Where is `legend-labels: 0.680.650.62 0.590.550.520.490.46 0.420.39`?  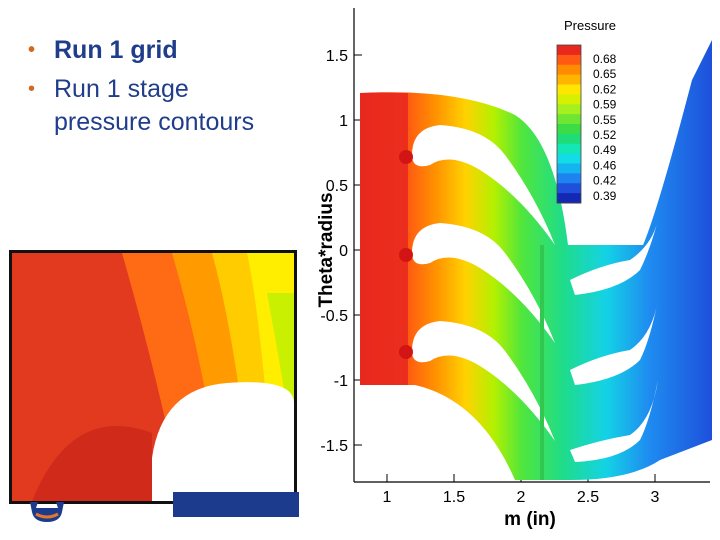 legend-labels: 0.680.650.62 0.590.550.520.490.46 0.420.39 is located at coordinates (605, 127).